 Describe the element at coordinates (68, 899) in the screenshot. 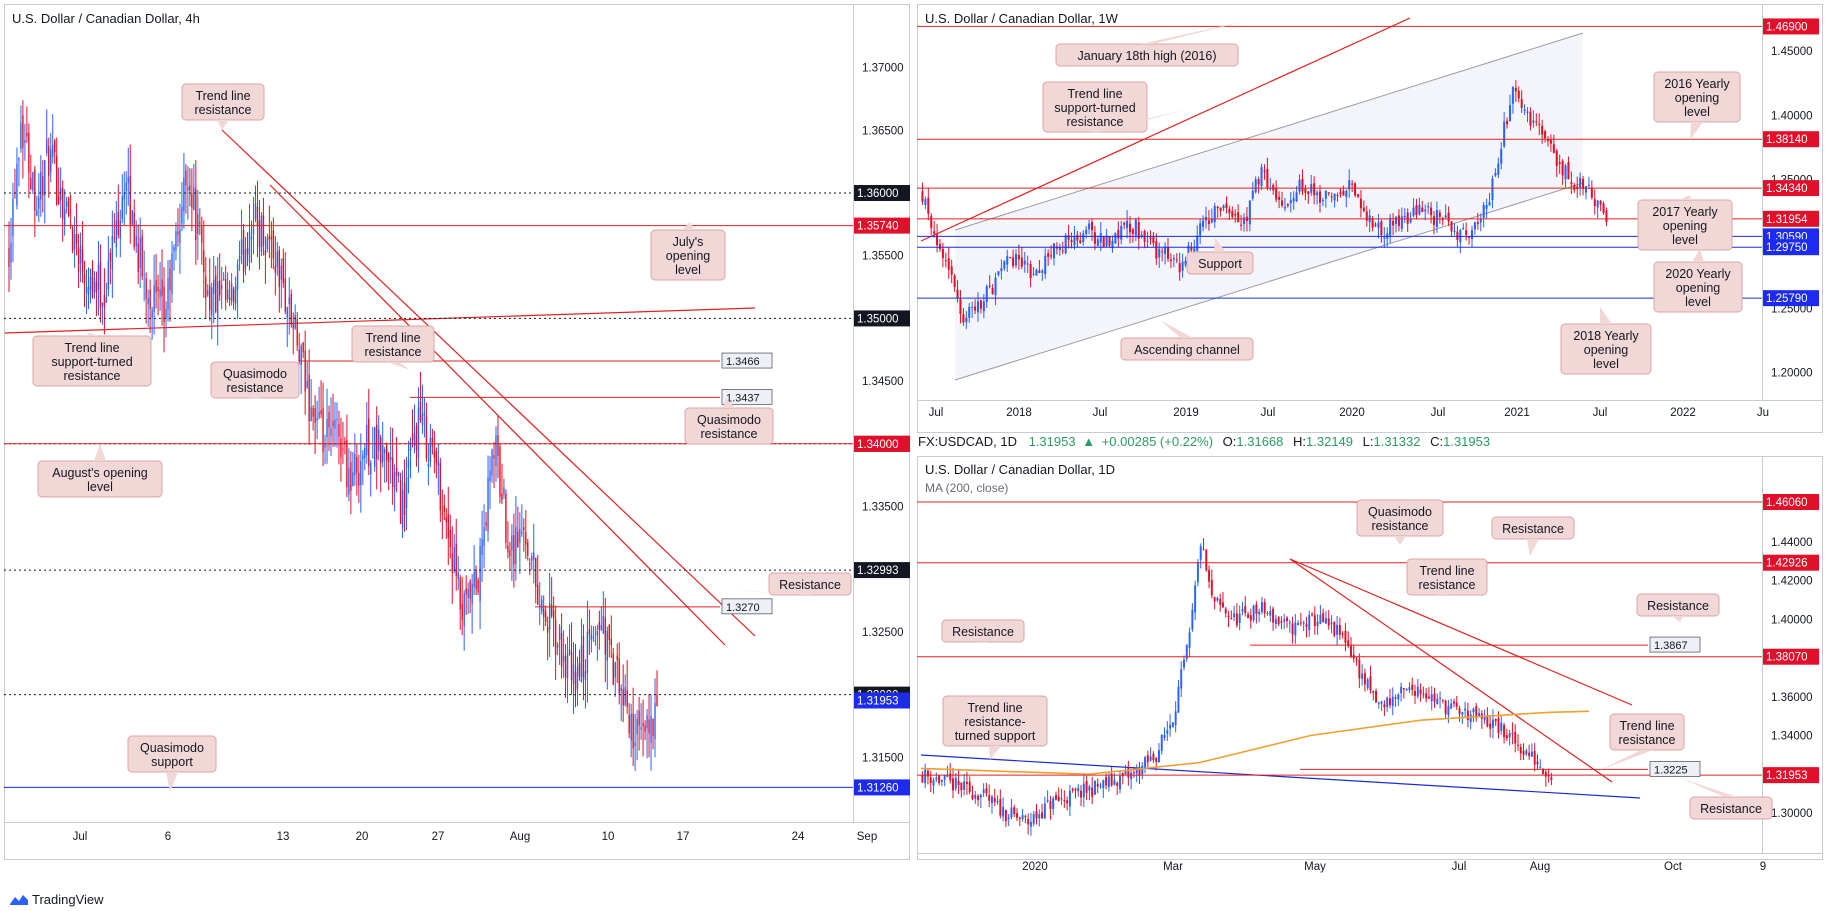

I see `brand-name: TradingView` at that location.